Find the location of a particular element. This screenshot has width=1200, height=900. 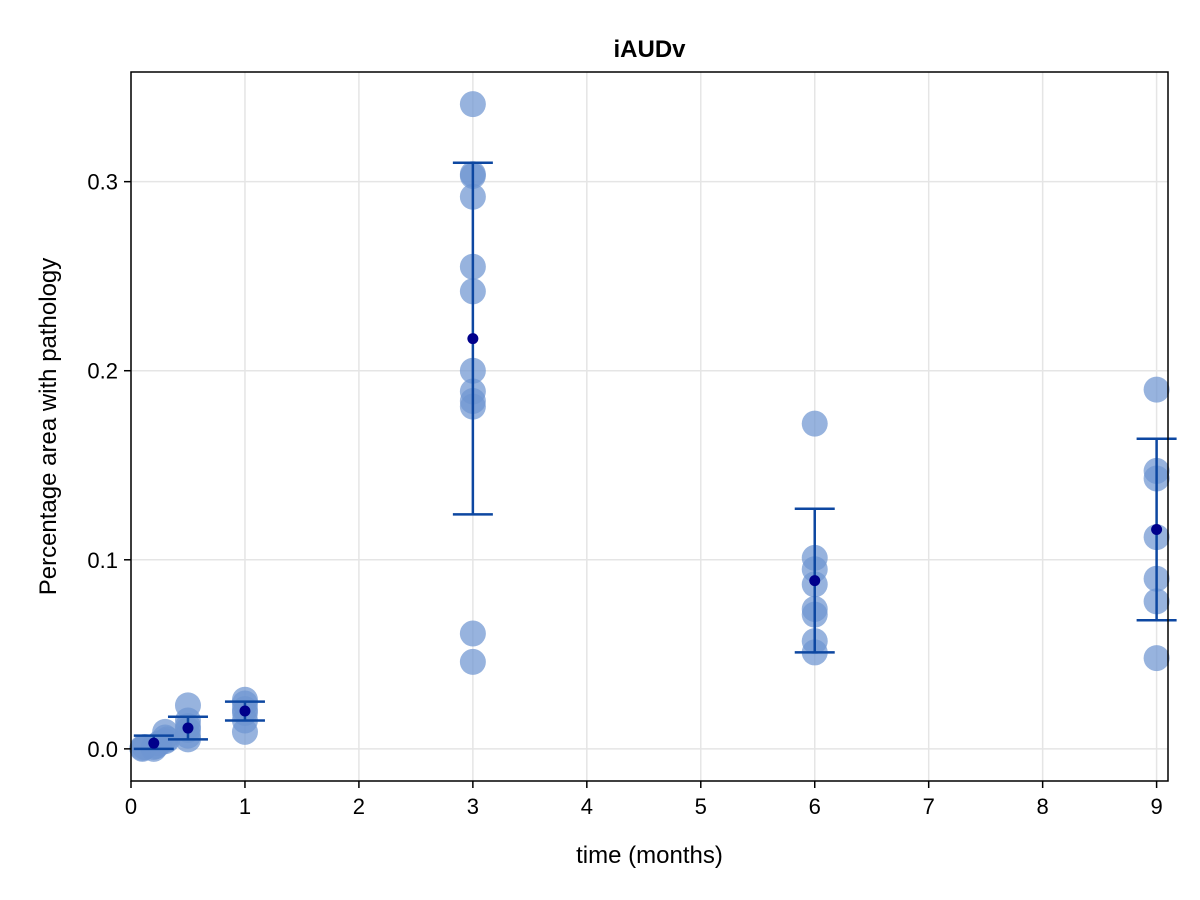

x-tick-label: 4 is located at coordinates (587, 806).